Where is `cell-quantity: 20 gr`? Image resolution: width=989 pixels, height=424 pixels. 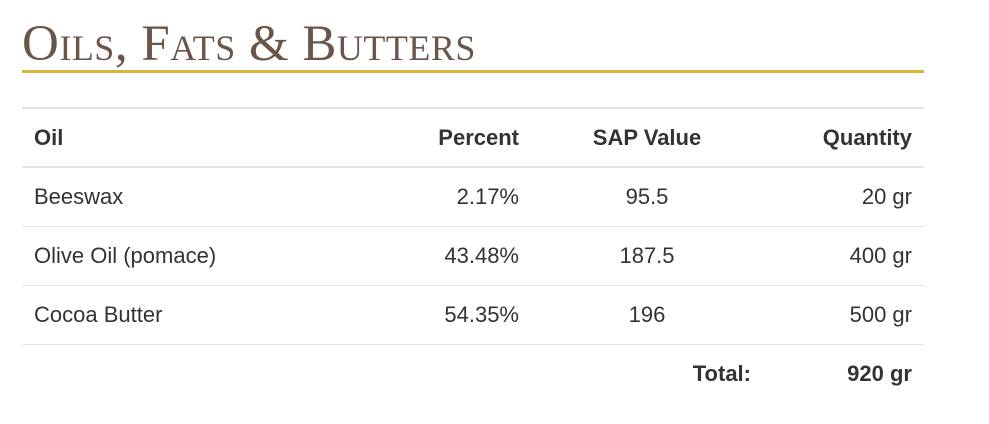
cell-quantity: 20 gr is located at coordinates (843, 197).